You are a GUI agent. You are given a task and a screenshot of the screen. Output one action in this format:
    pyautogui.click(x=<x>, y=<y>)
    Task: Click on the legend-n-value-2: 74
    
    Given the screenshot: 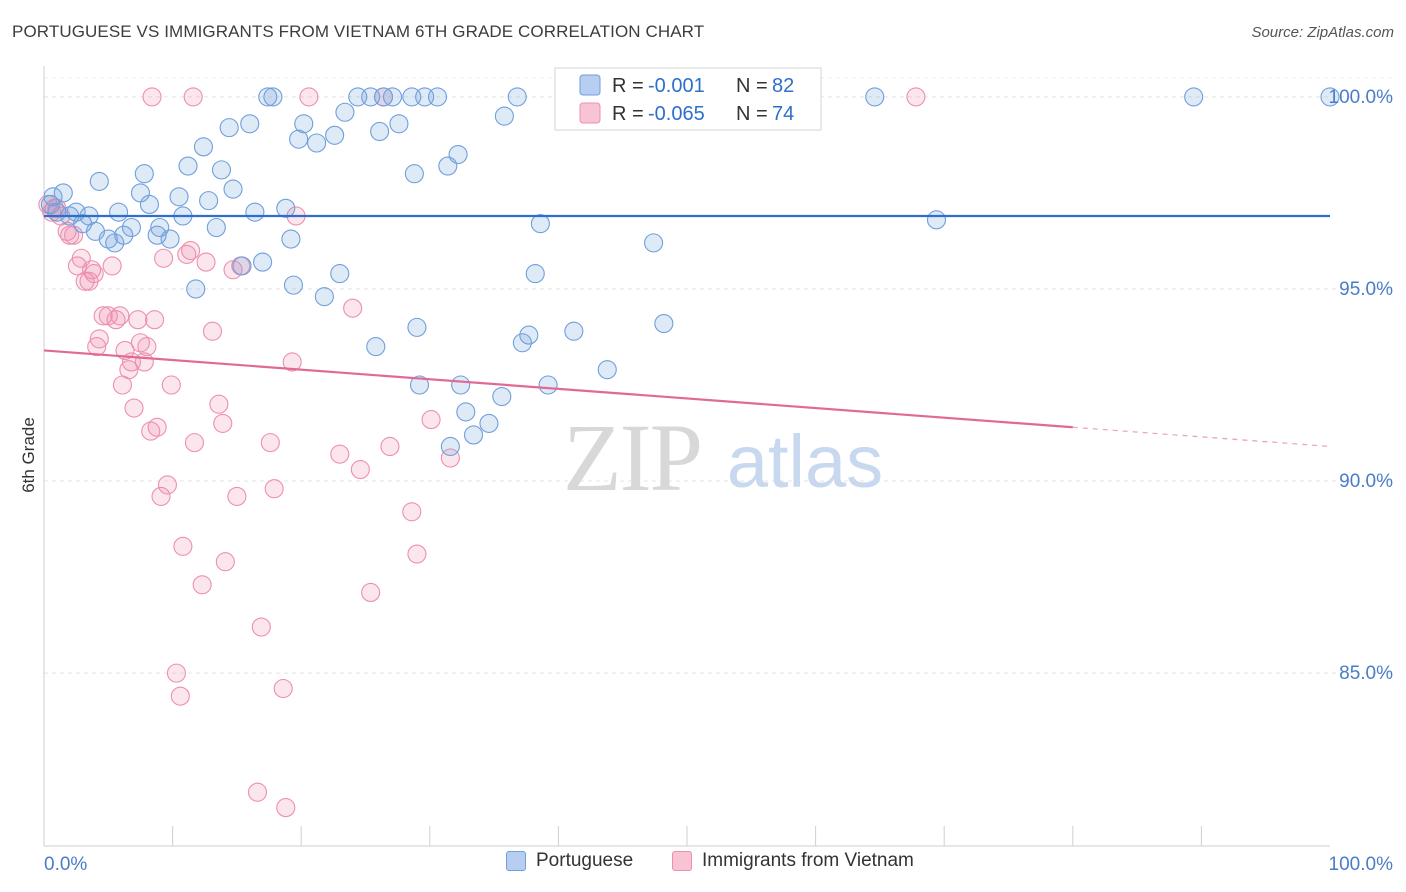 What is the action you would take?
    pyautogui.click(x=783, y=114)
    